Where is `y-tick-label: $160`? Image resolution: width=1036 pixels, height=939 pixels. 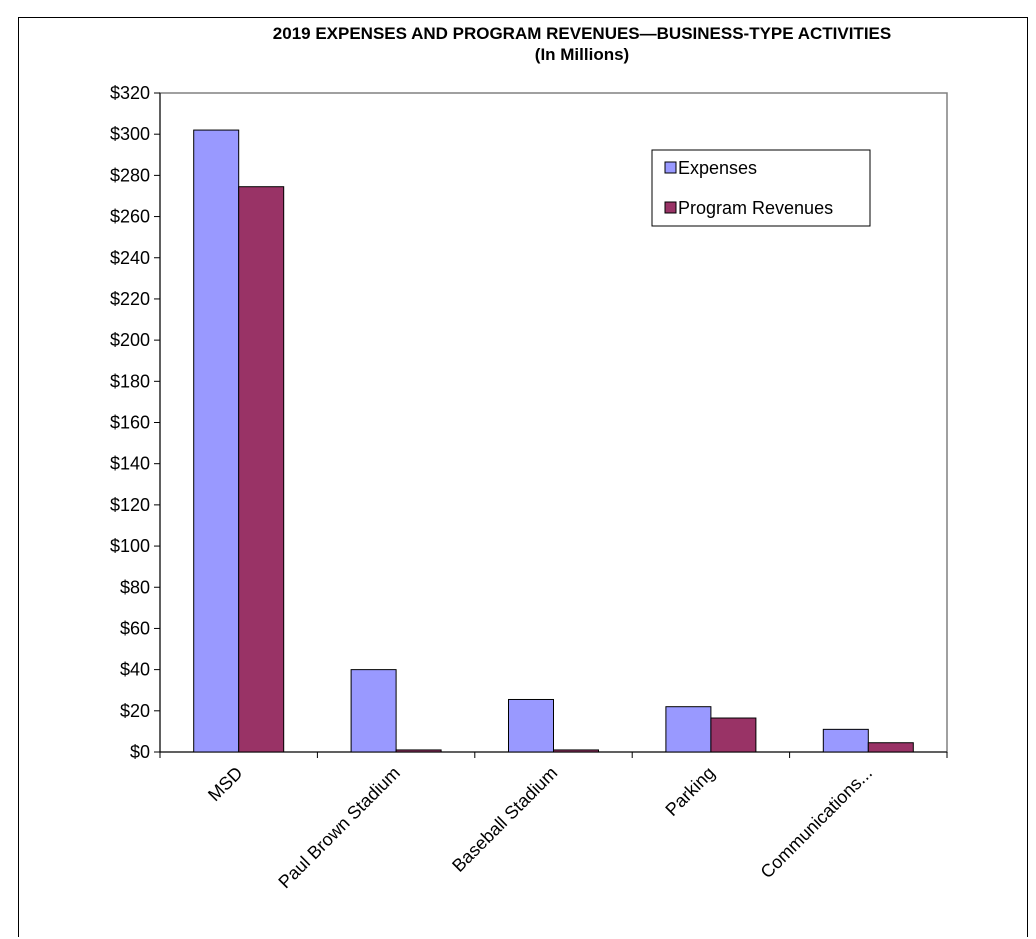
y-tick-label: $160 is located at coordinates (130, 423).